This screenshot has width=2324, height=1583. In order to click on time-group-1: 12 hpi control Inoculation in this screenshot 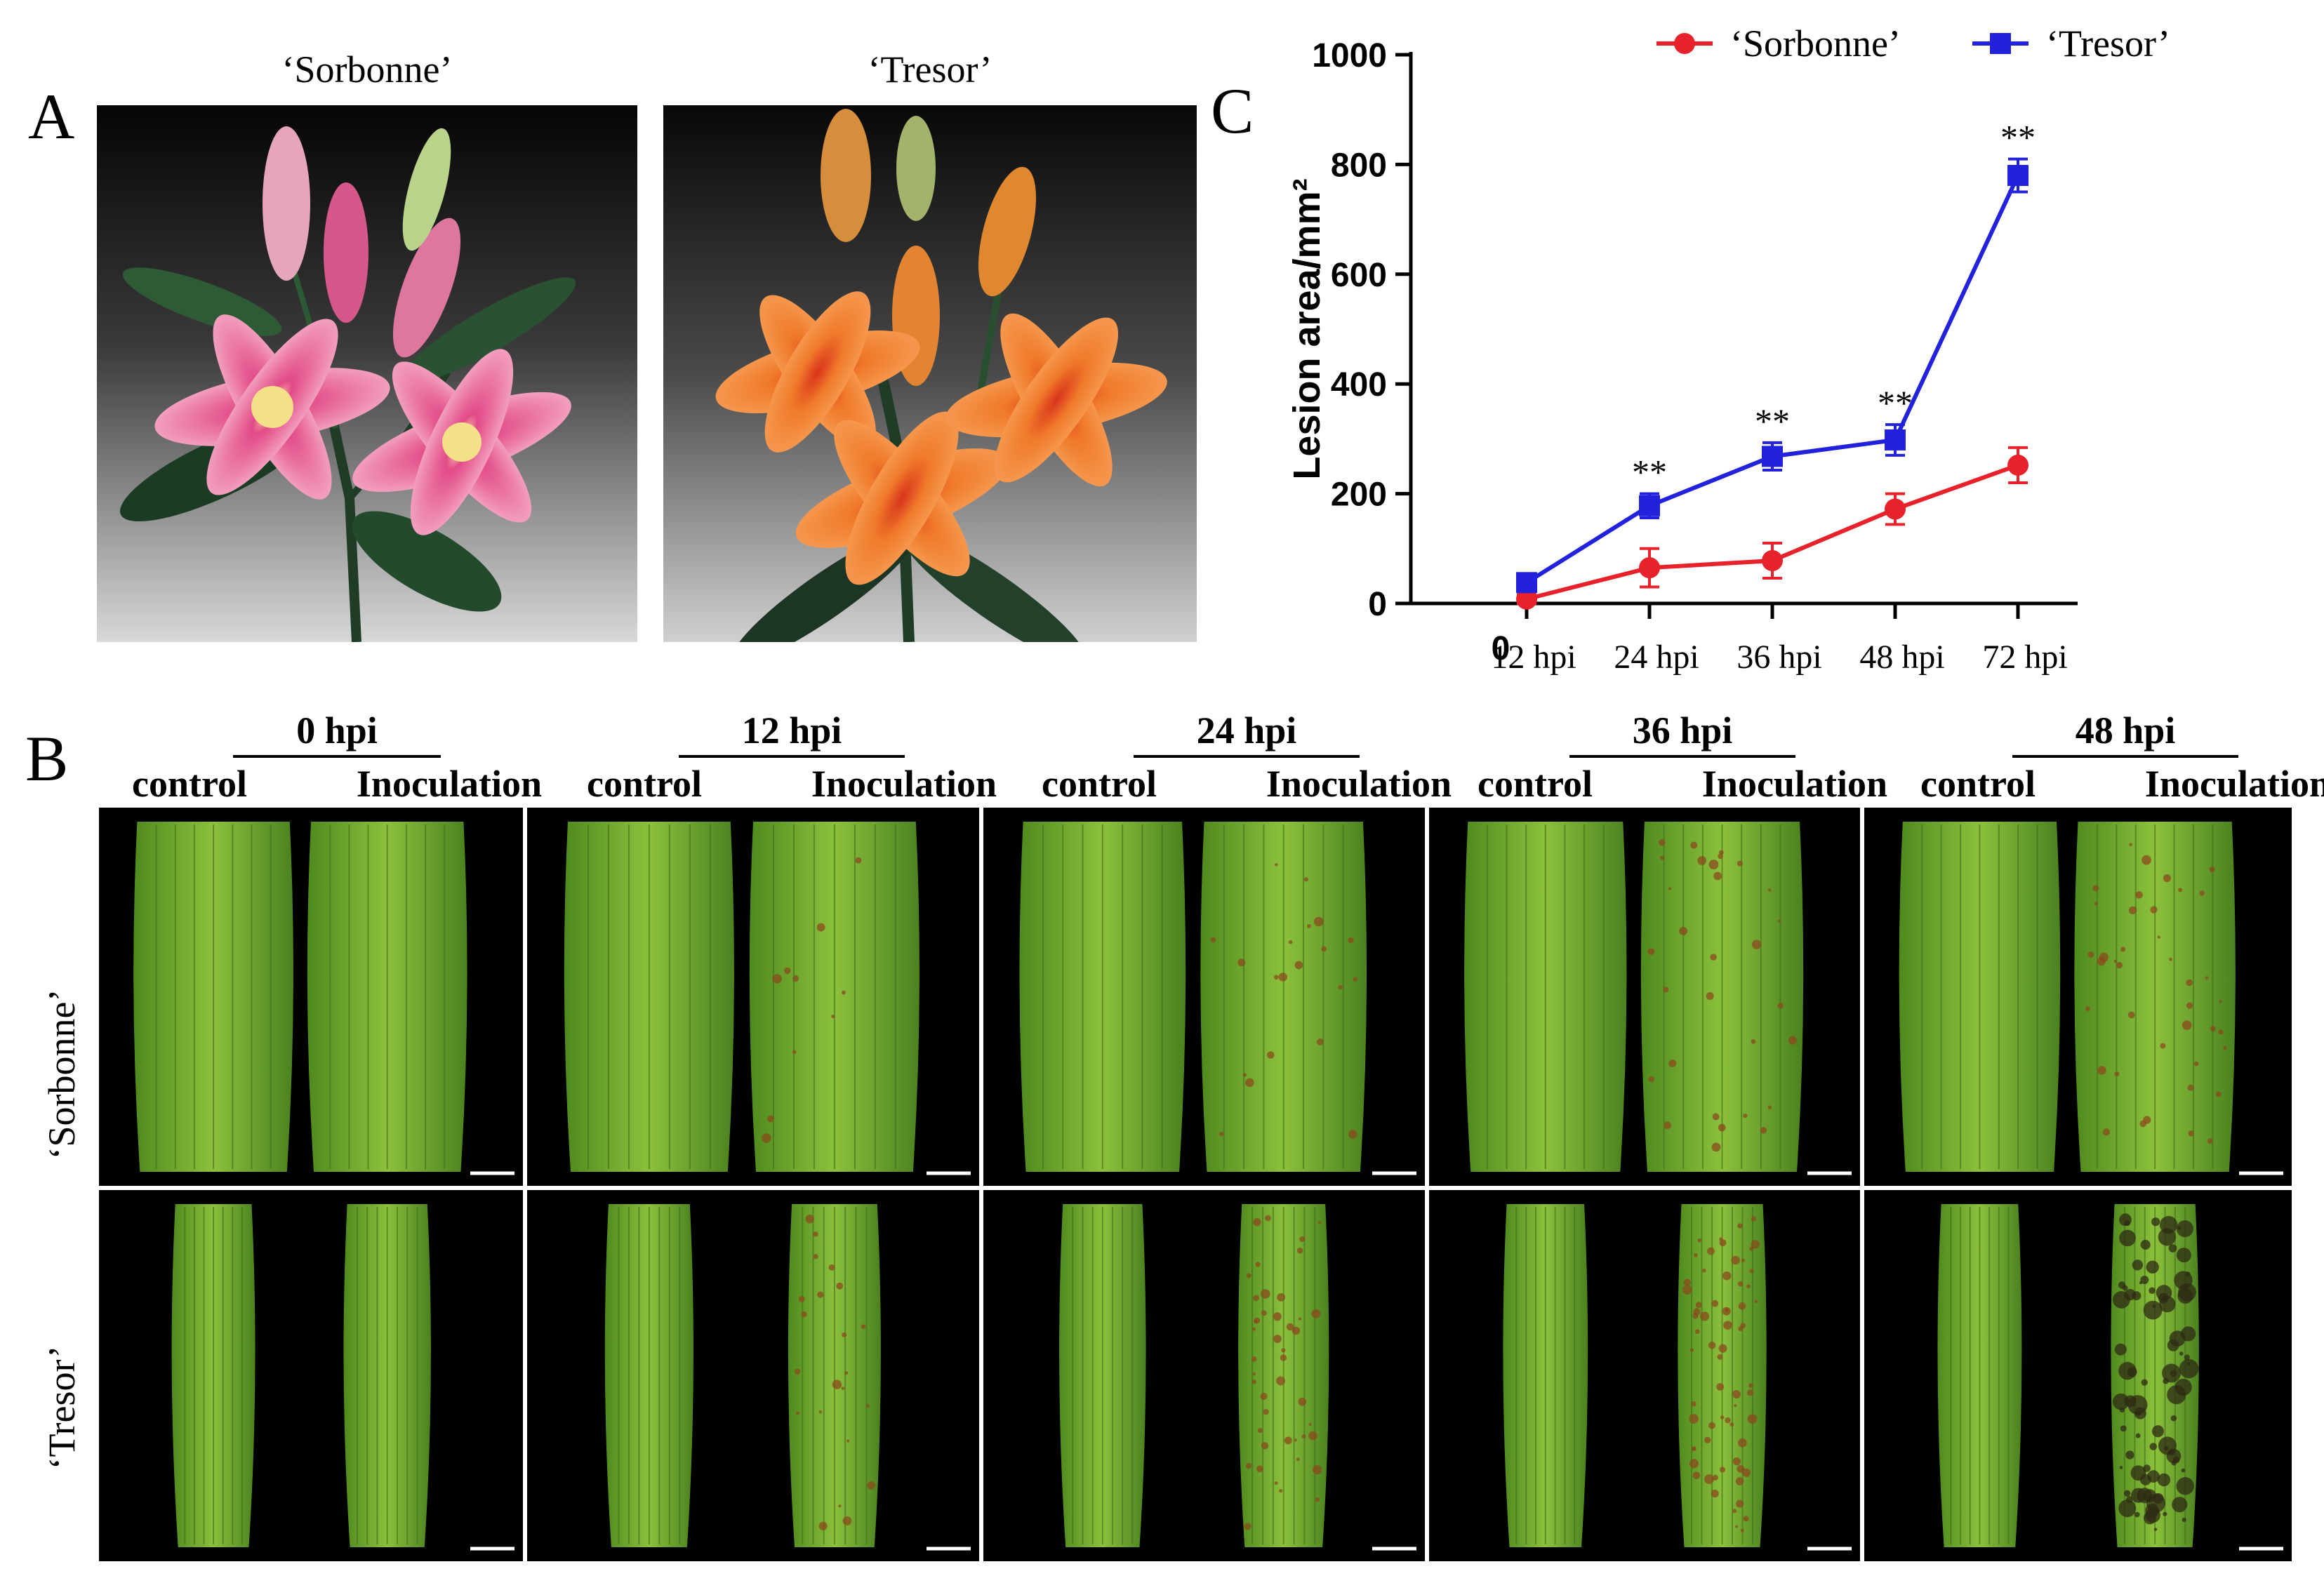, I will do `click(791, 758)`.